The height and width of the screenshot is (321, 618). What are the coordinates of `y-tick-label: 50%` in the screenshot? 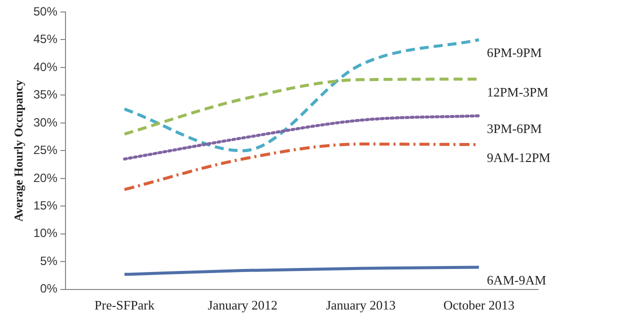 It's located at (45, 11).